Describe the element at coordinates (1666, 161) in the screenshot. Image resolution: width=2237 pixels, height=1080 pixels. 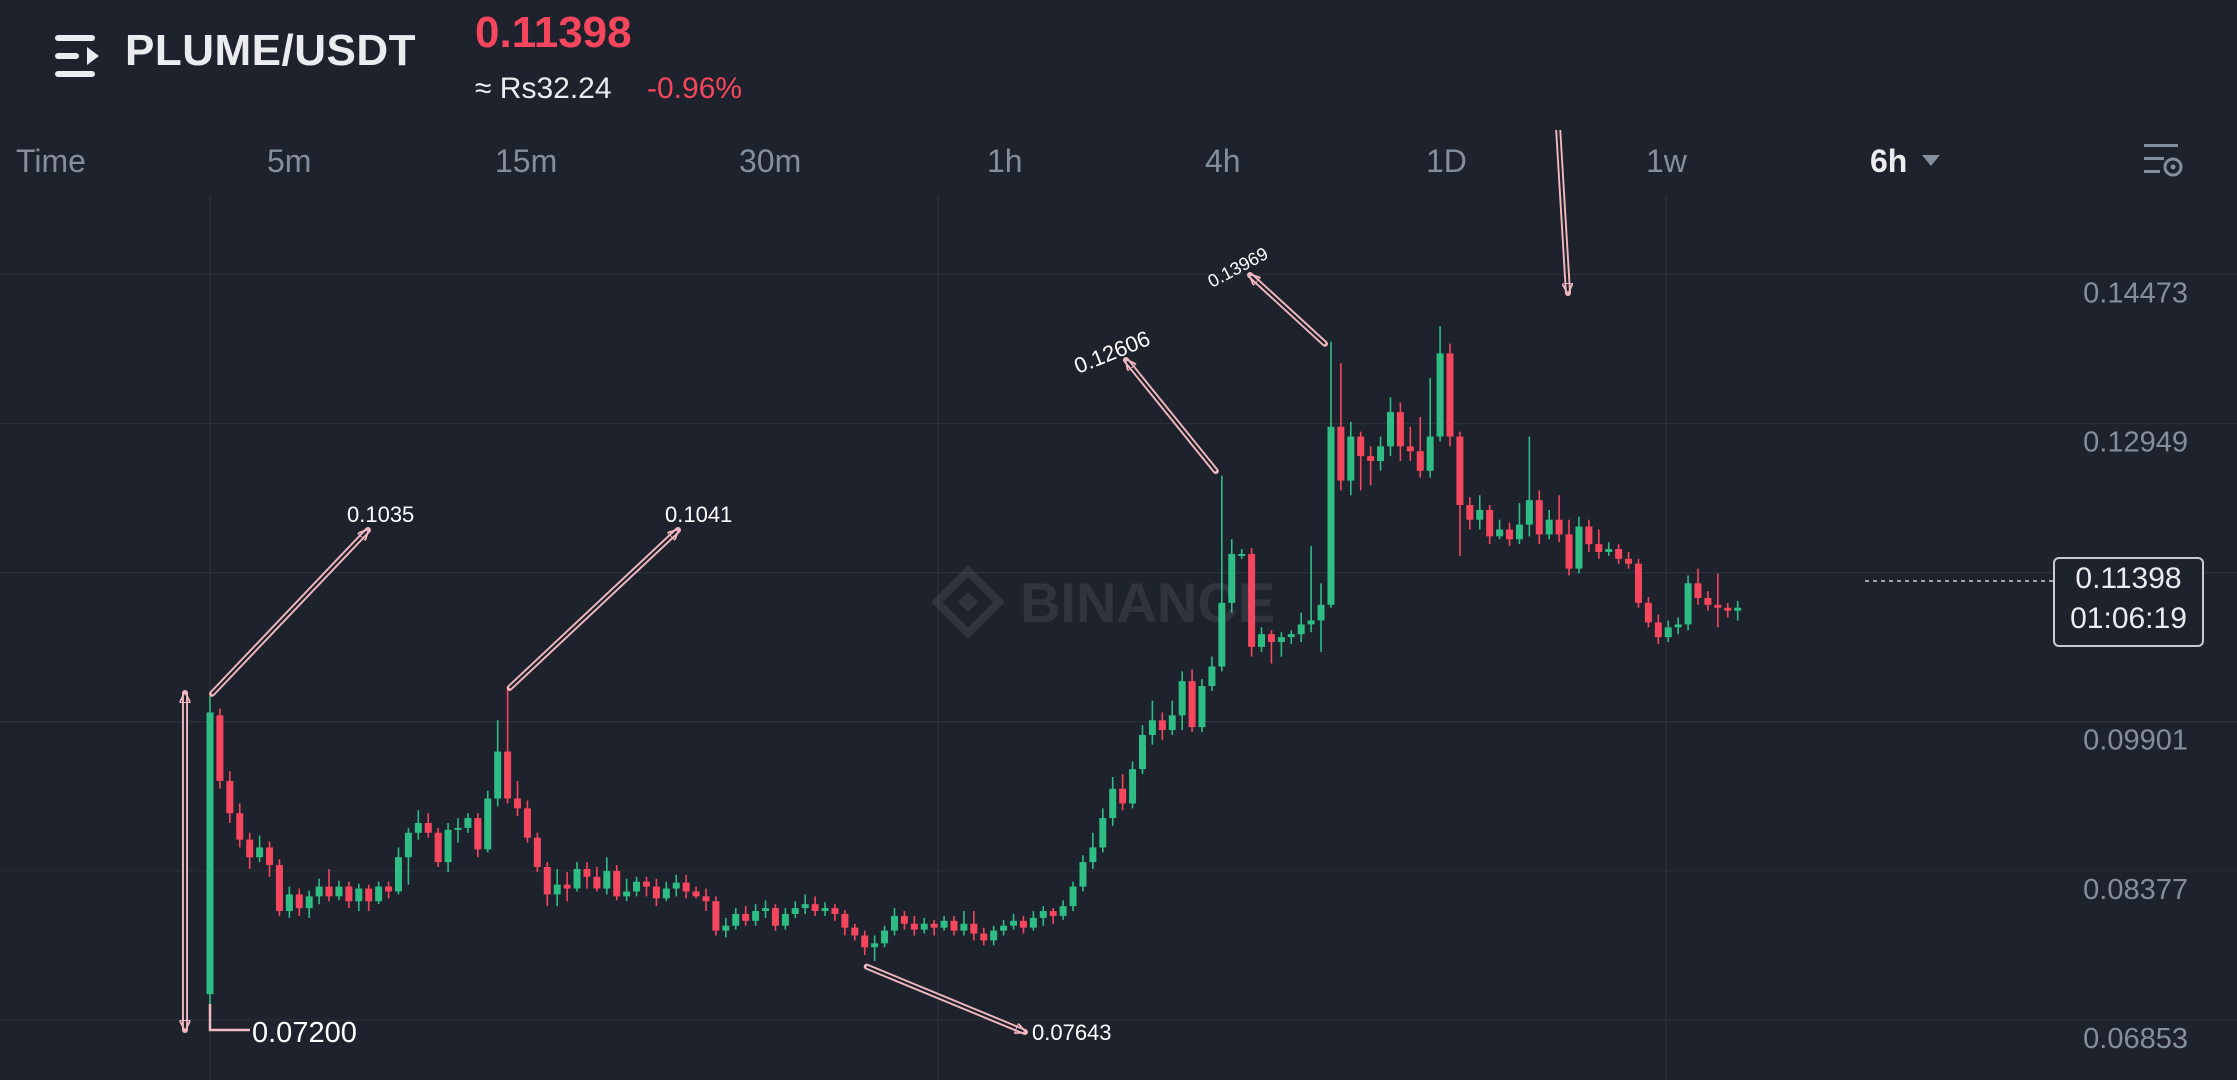
I see `interval-1w: 1w` at that location.